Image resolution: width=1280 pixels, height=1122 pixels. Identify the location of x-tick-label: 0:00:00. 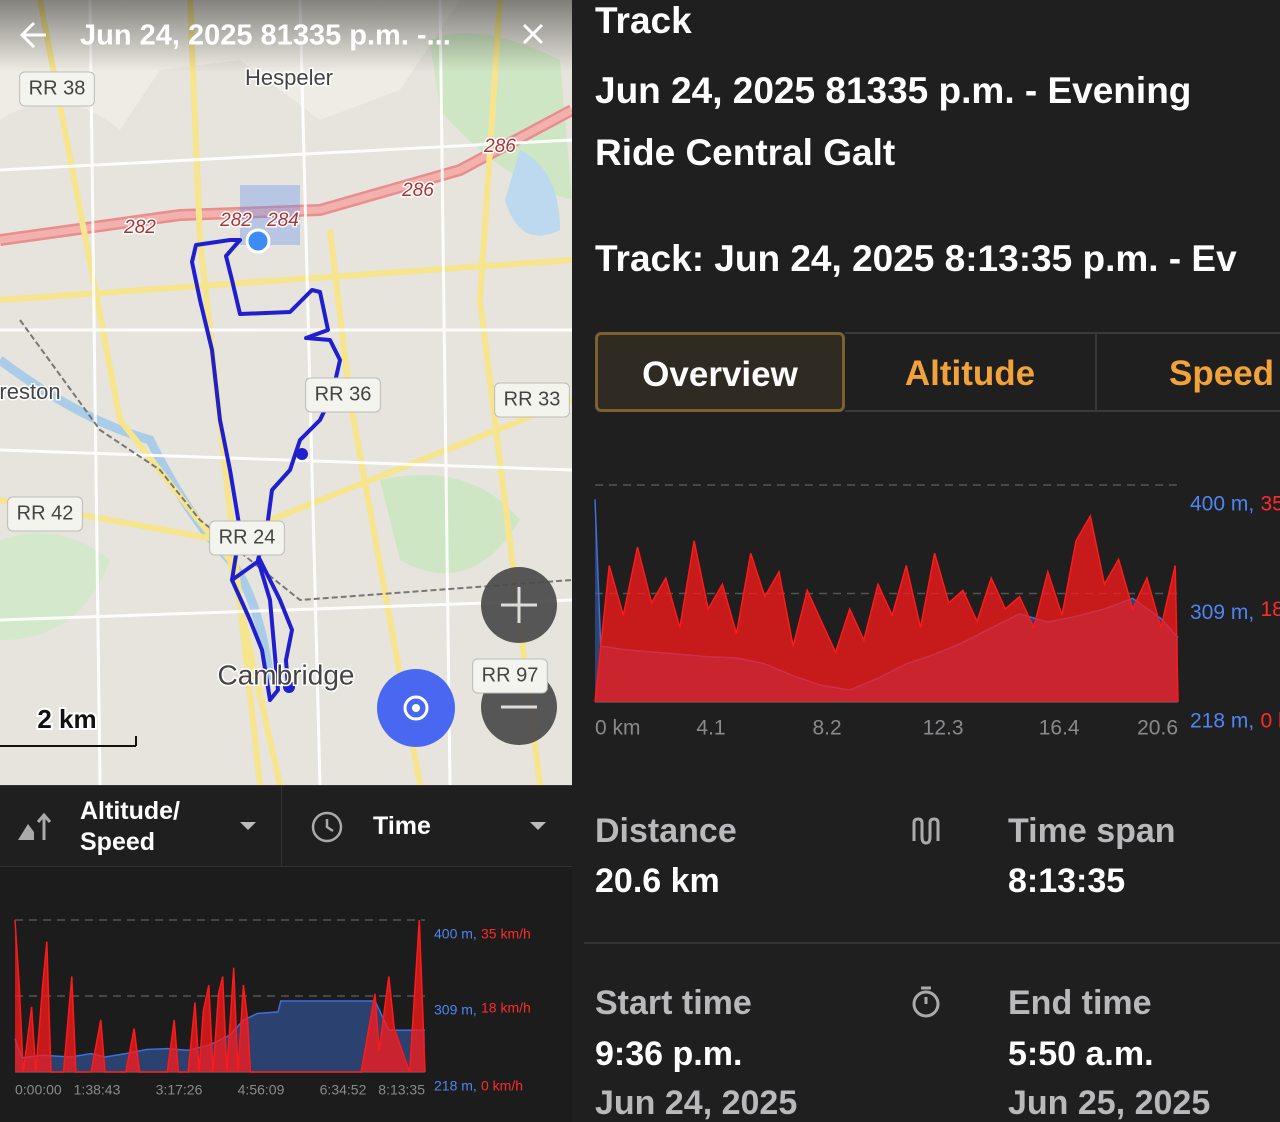
(38, 1090).